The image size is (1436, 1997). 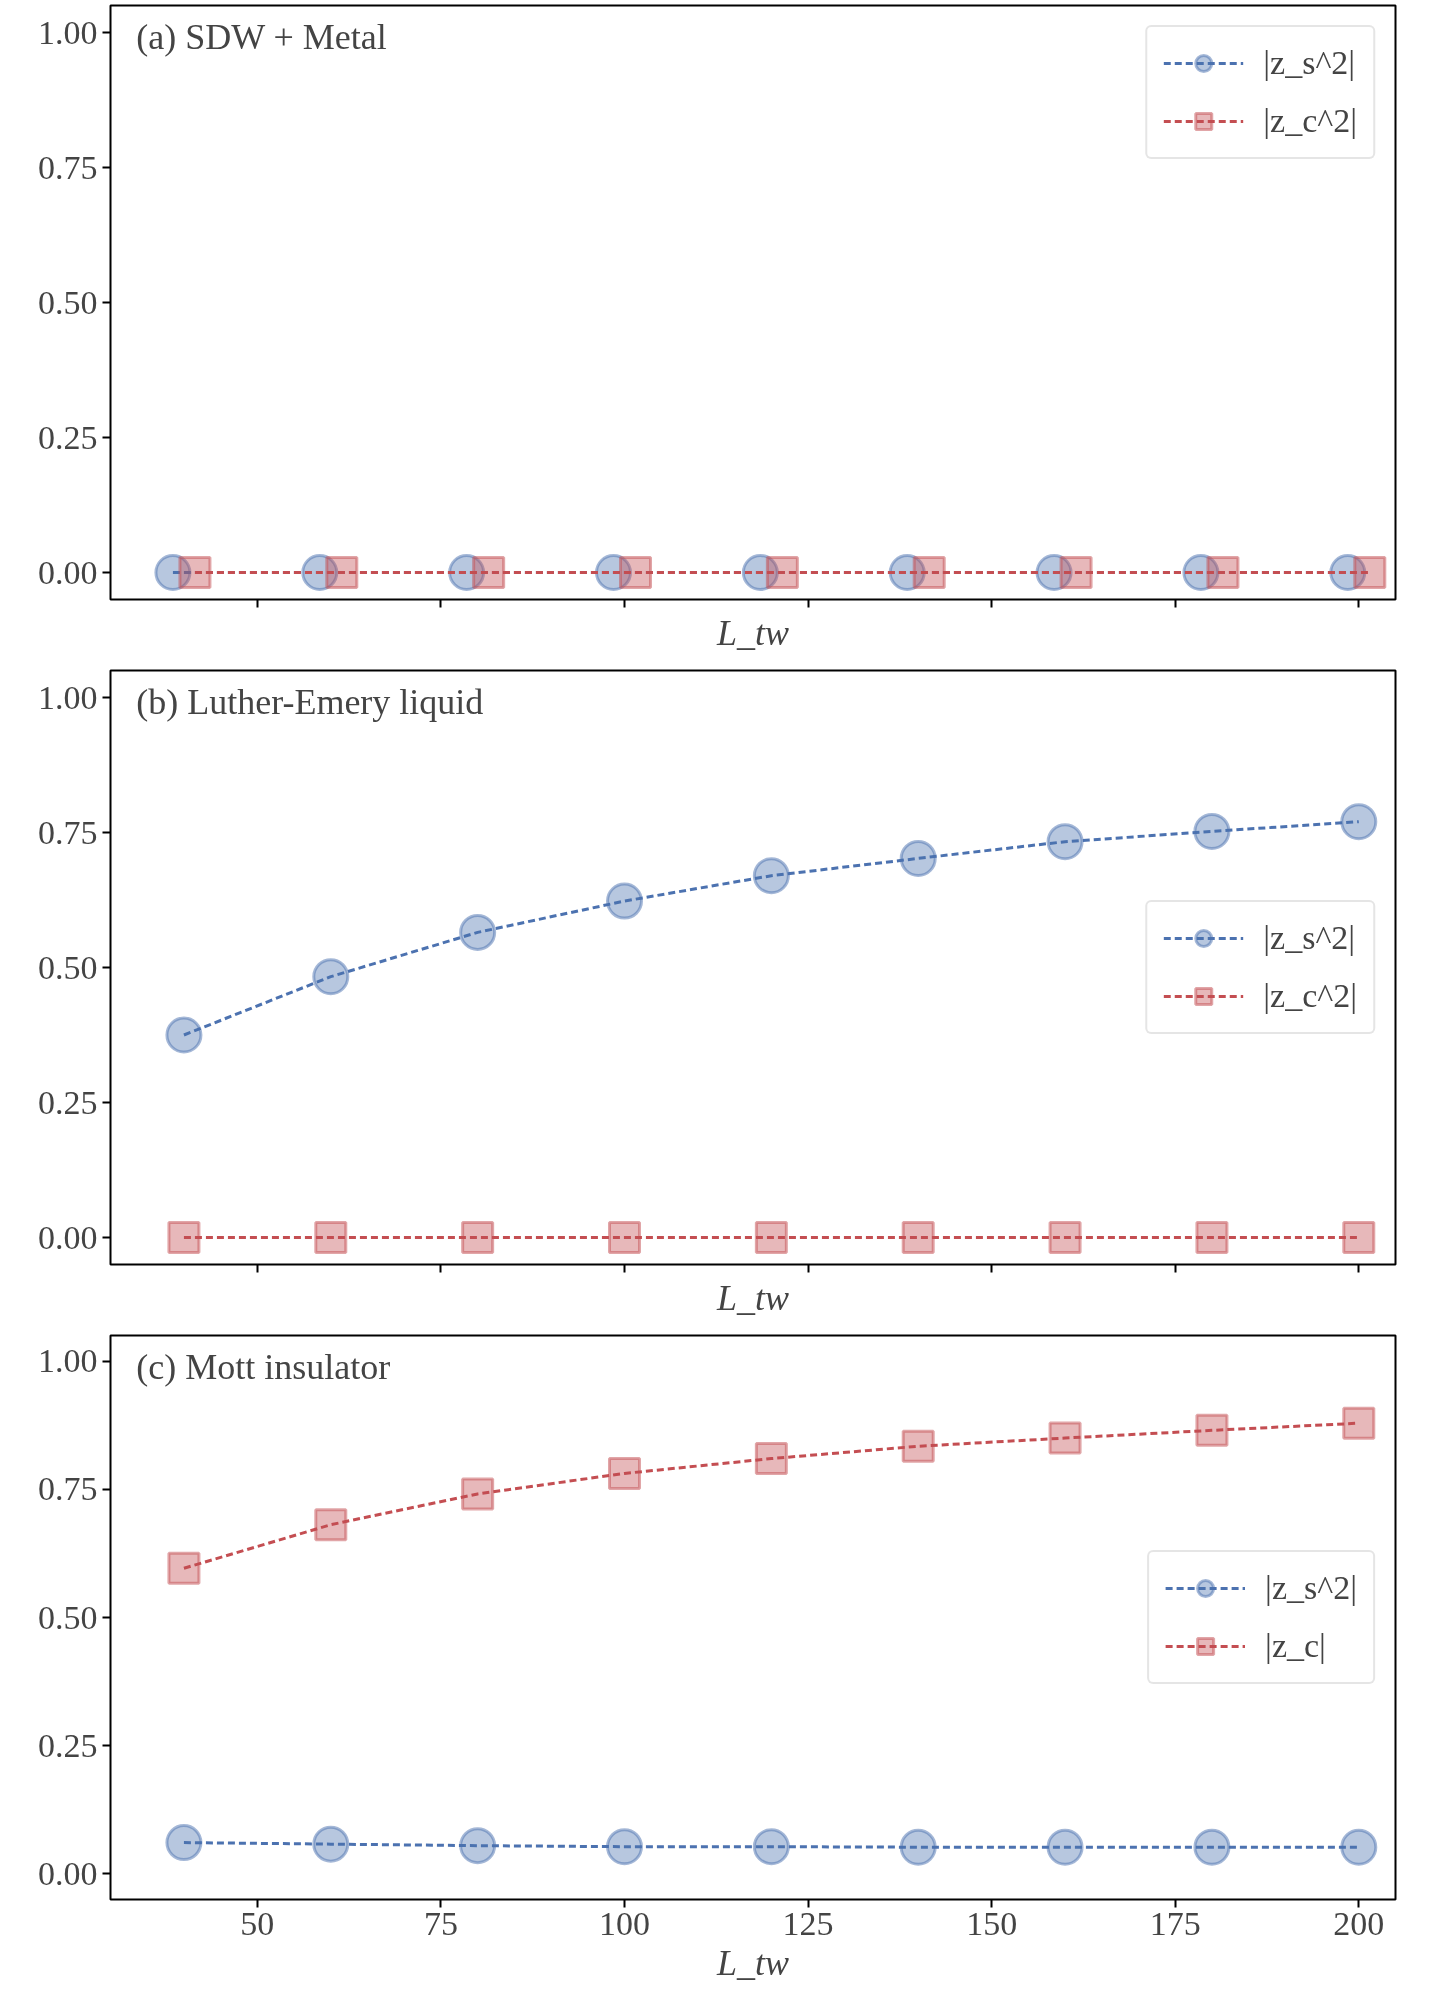 What do you see at coordinates (263, 1366) in the screenshot?
I see `chart-title: (c) Mott insulator` at bounding box center [263, 1366].